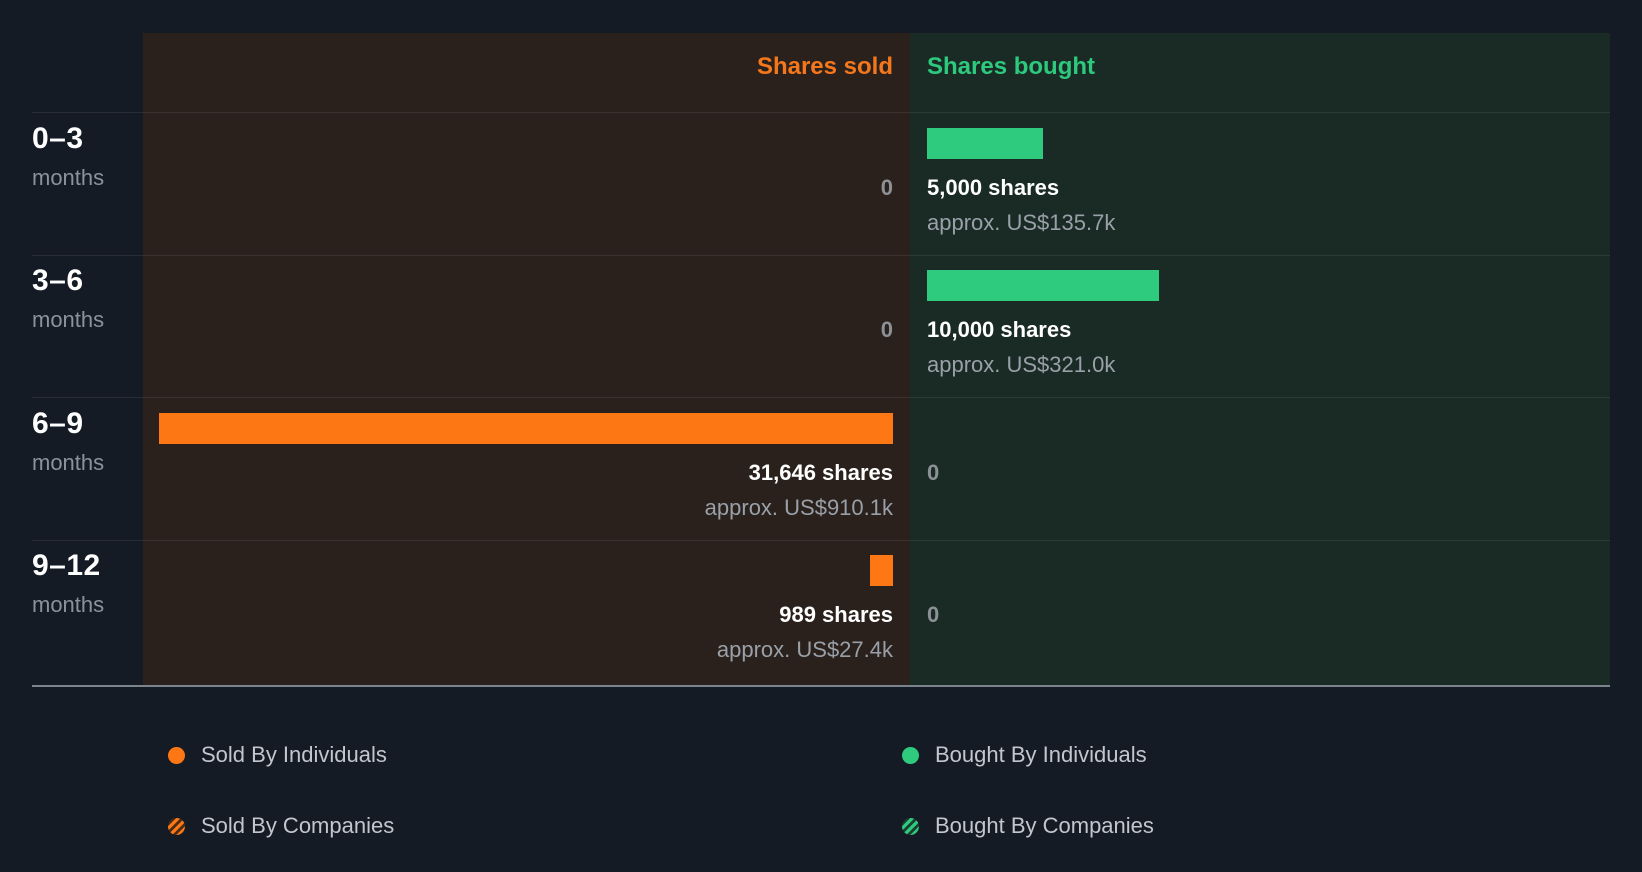 Image resolution: width=1642 pixels, height=872 pixels. I want to click on bought-shares-value: 10,000 shares, so click(999, 329).